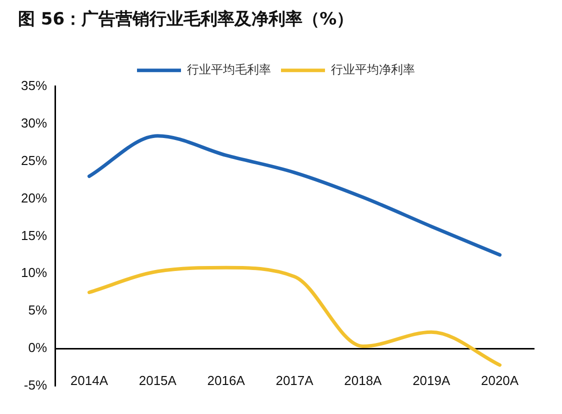  What do you see at coordinates (186, 20) in the screenshot?
I see `chart-title: 图 56：广告营销行业毛利率及净利率（%）` at bounding box center [186, 20].